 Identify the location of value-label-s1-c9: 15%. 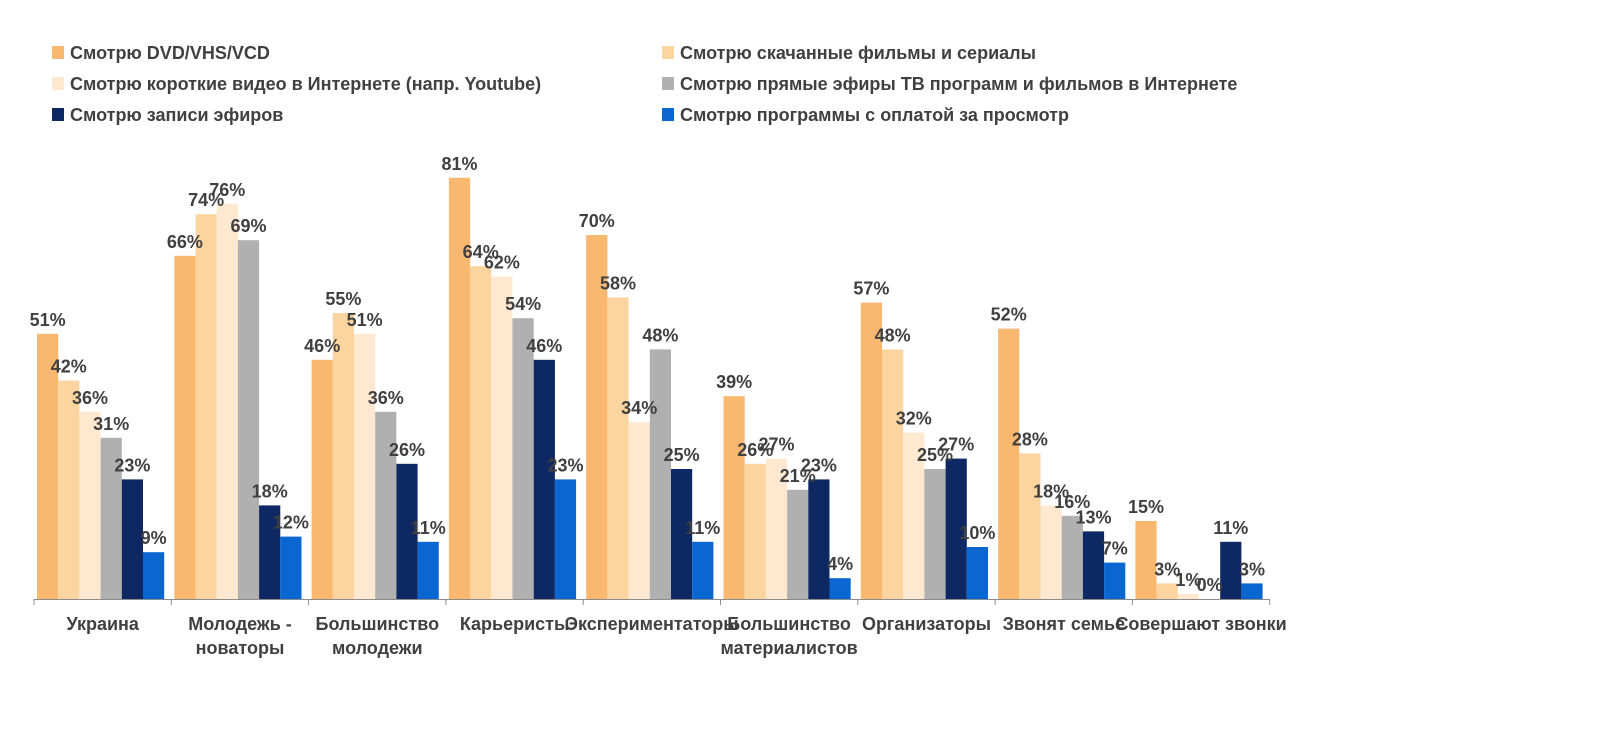
(1146, 507).